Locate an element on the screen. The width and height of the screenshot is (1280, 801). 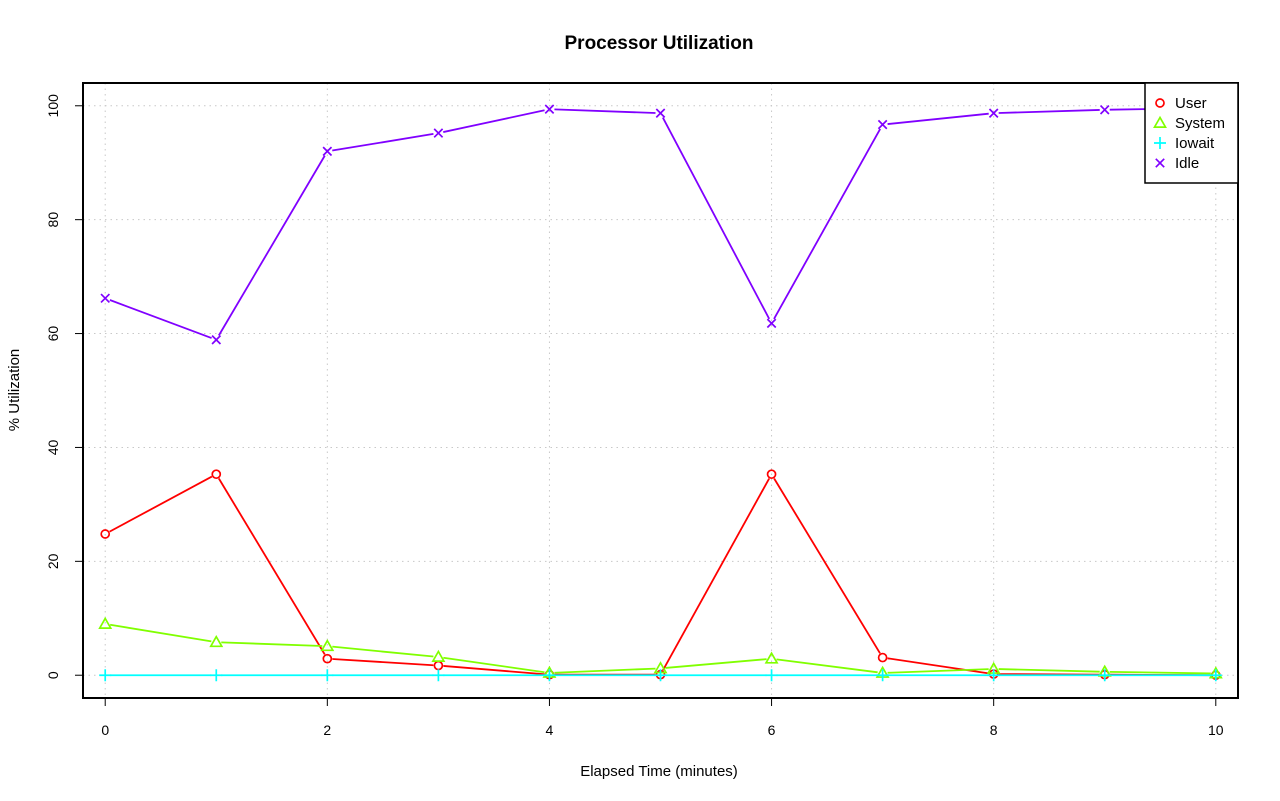
legend-system-label: System is located at coordinates (1200, 123).